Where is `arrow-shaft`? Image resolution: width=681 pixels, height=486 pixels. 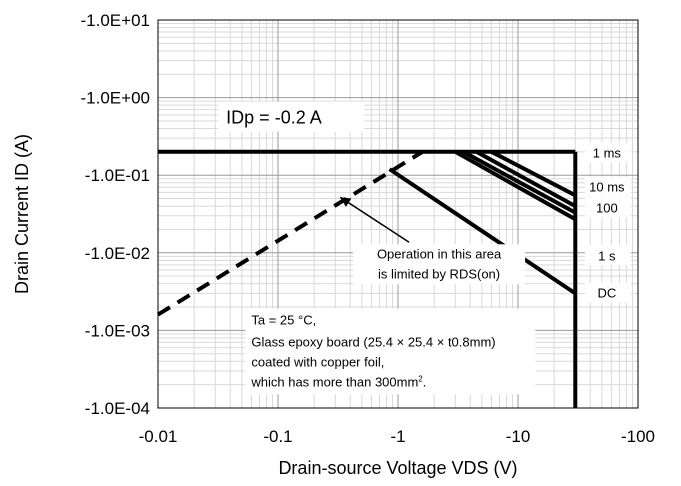 arrow-shaft is located at coordinates (374, 219).